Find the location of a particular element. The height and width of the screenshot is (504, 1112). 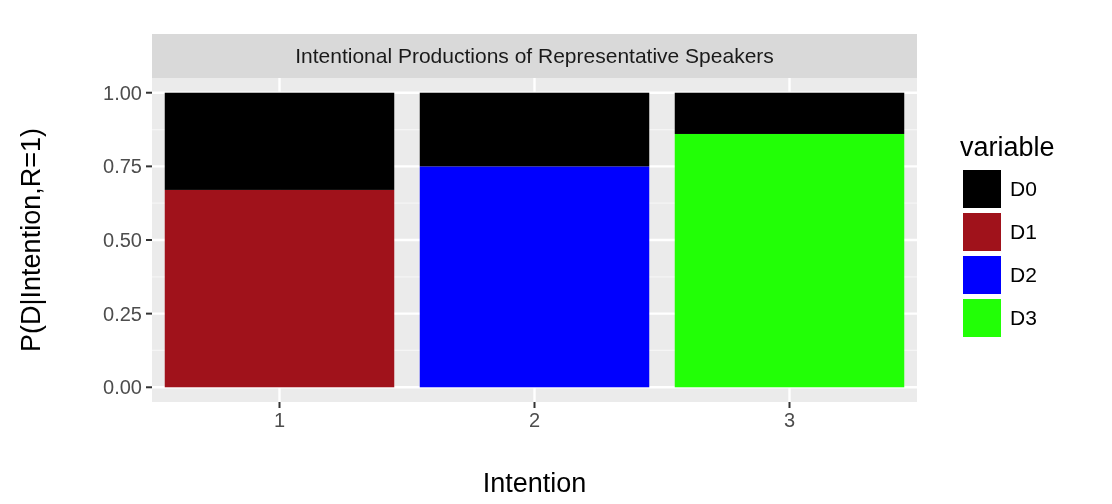

y-tick-label: 0.00 is located at coordinates (122, 387).